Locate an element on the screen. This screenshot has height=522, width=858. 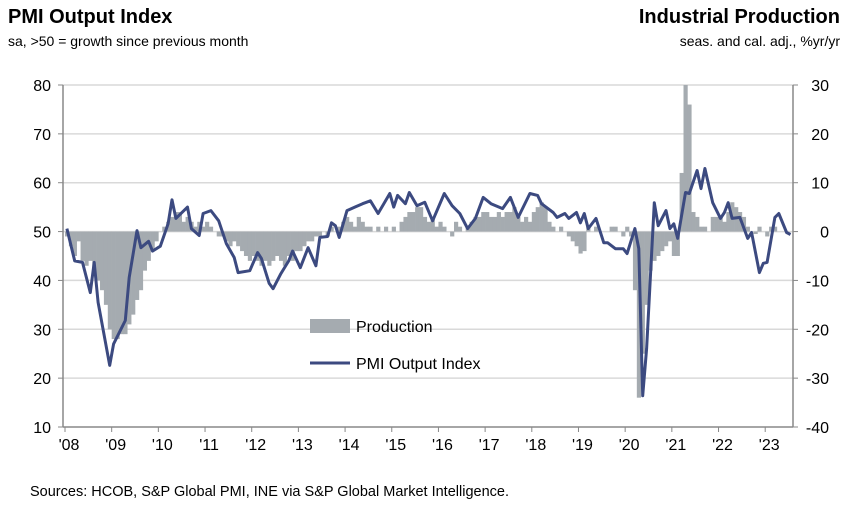
x-tick-label: '11 is located at coordinates (209, 445).